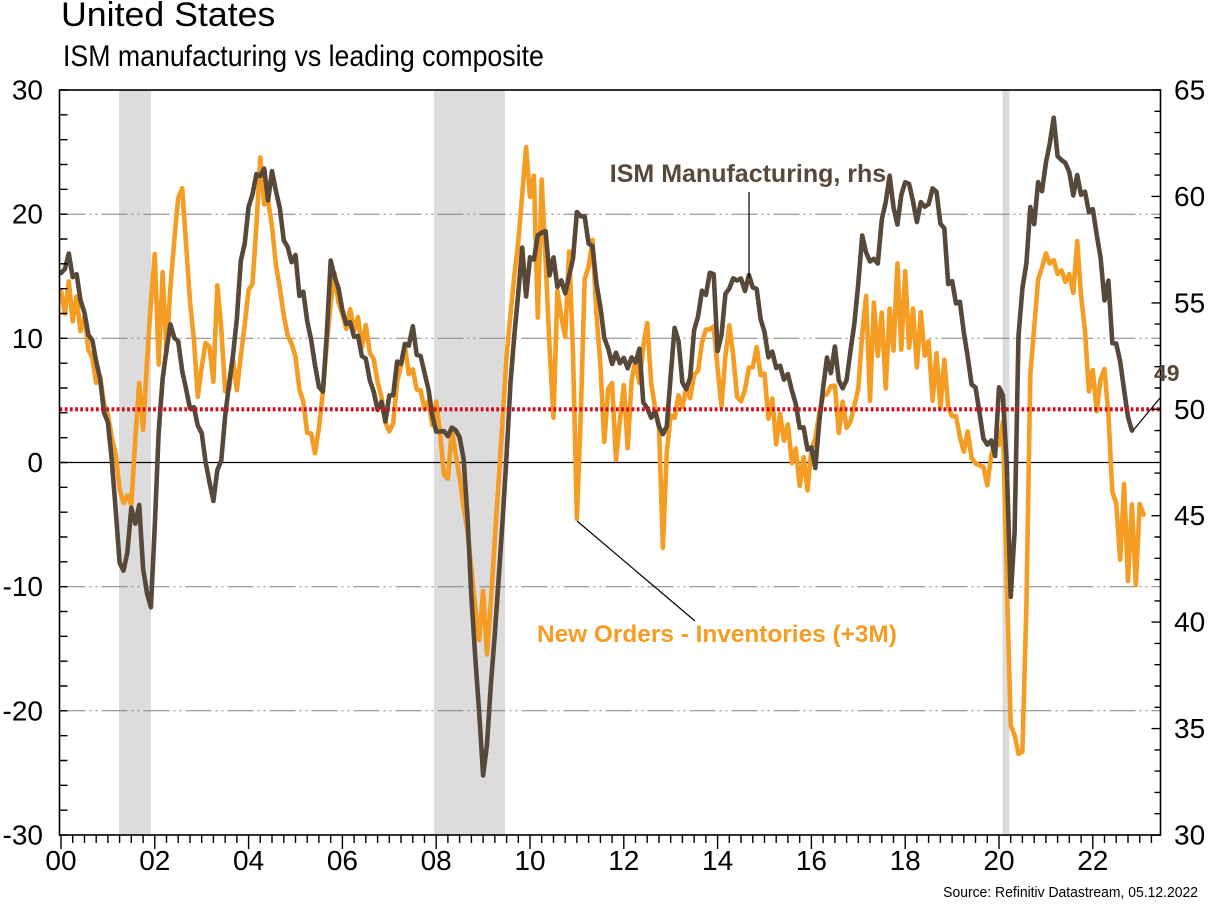  Describe the element at coordinates (60, 860) in the screenshot. I see `svg-text: 00` at that location.